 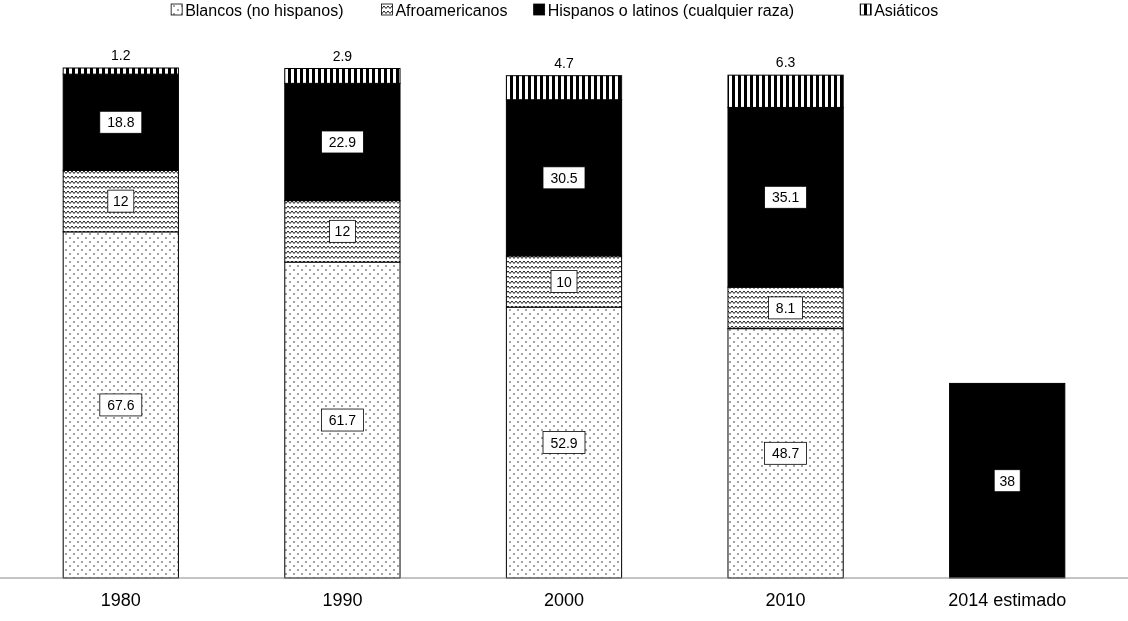 I want to click on legend-label: Blancos (no hispanos), so click(x=264, y=10).